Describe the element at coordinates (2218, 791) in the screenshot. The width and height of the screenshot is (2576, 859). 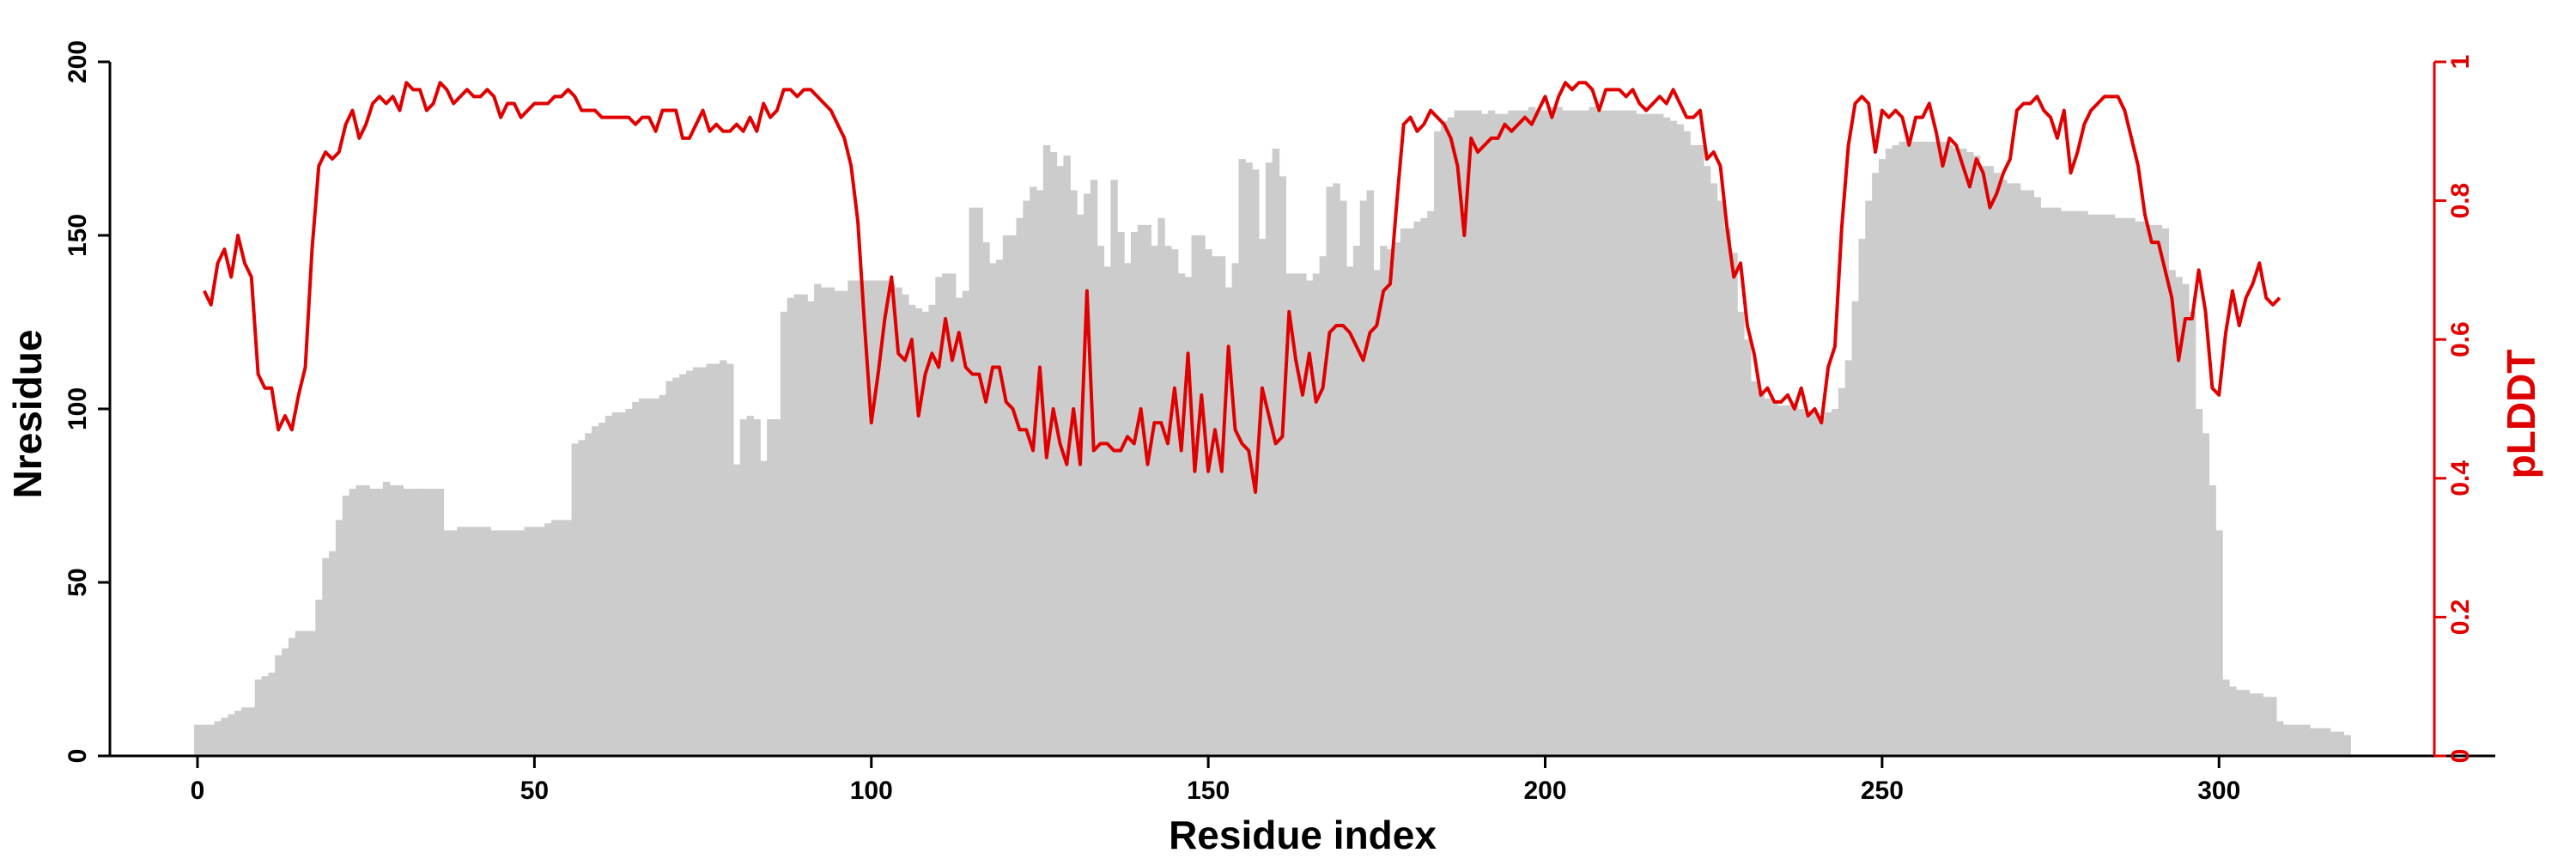
I see `x-tick-label: 300` at that location.